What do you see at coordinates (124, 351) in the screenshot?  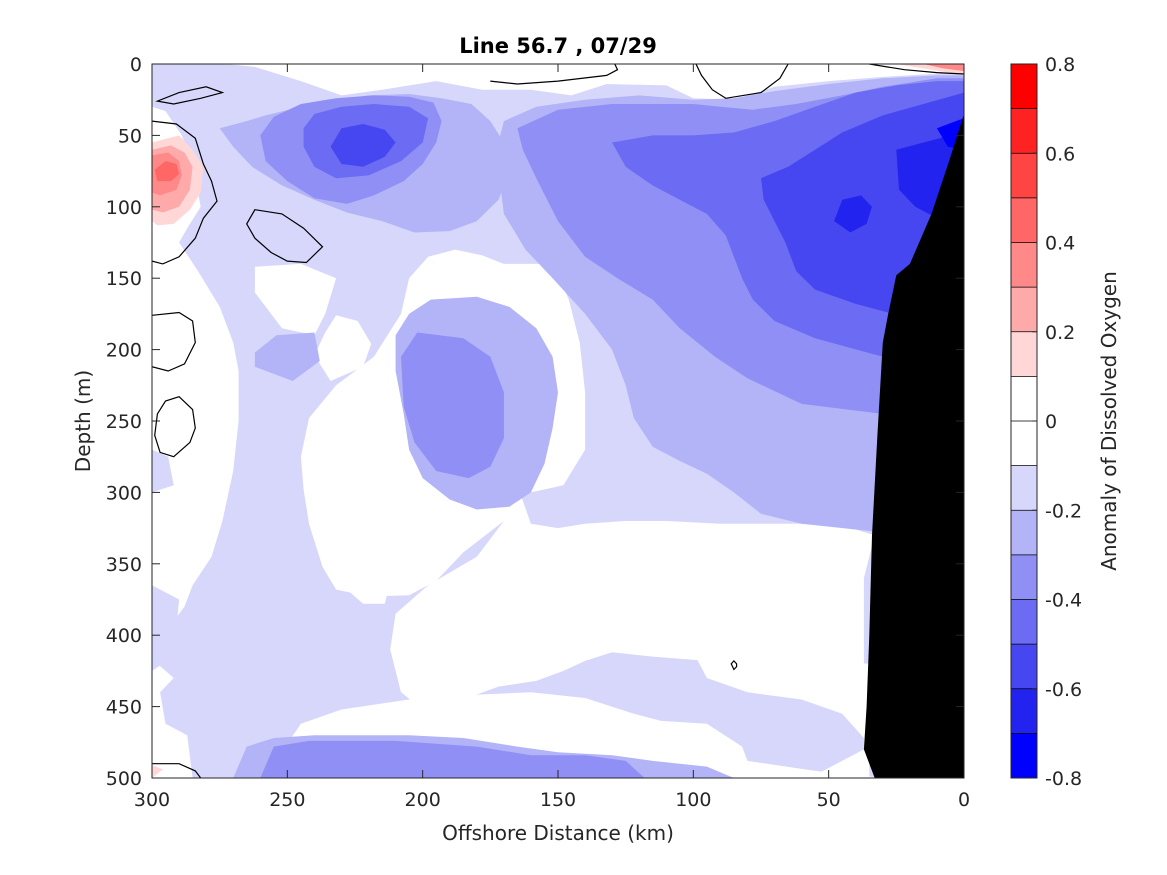 I see `y-tick-label: 200` at bounding box center [124, 351].